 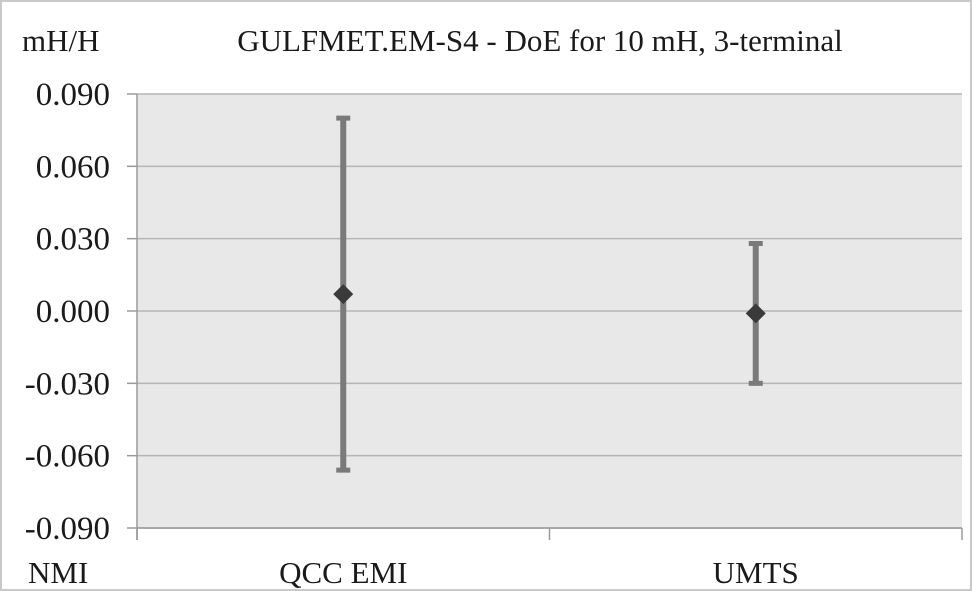 What do you see at coordinates (67, 384) in the screenshot?
I see `y-tick-label: -0.030` at bounding box center [67, 384].